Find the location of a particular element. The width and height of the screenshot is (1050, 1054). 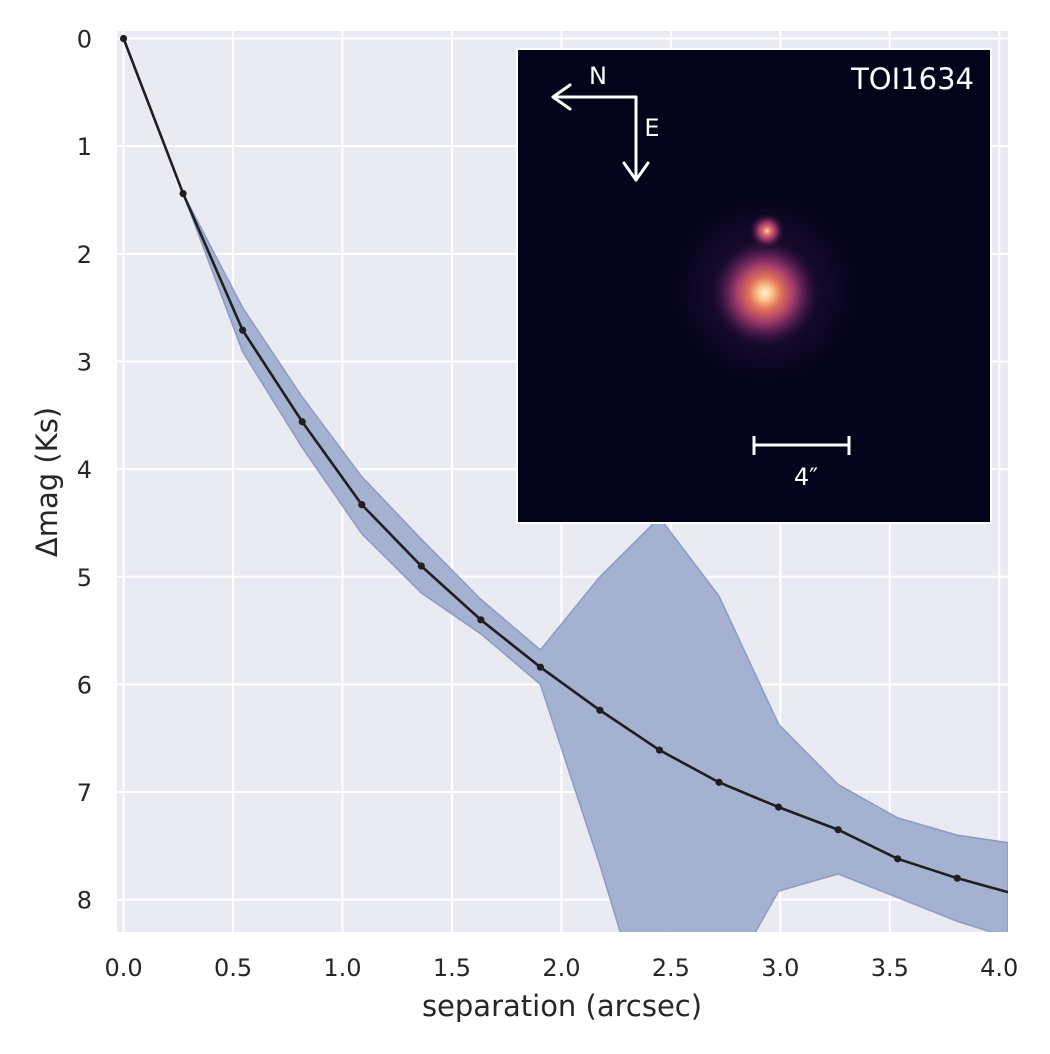

y-tick-label: 7 is located at coordinates (84, 793).